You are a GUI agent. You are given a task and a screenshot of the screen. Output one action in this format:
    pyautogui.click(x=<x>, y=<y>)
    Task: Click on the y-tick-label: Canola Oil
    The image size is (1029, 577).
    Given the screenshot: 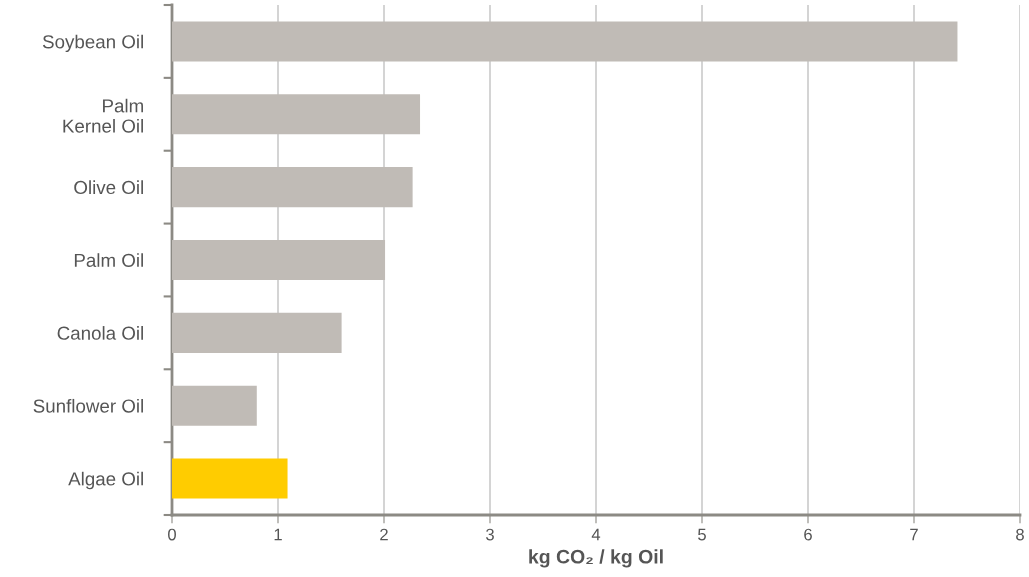 What is the action you would take?
    pyautogui.click(x=100, y=333)
    